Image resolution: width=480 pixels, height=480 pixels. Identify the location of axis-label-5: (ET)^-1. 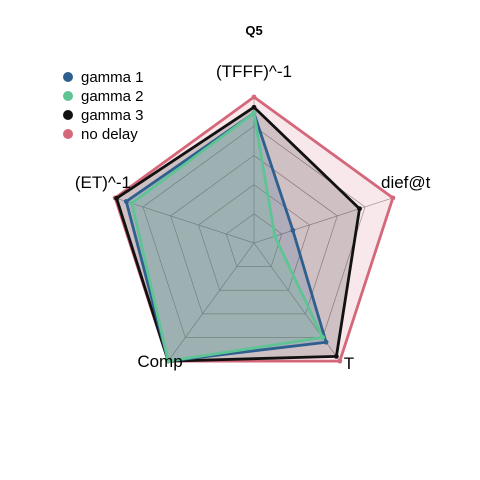
(103, 182).